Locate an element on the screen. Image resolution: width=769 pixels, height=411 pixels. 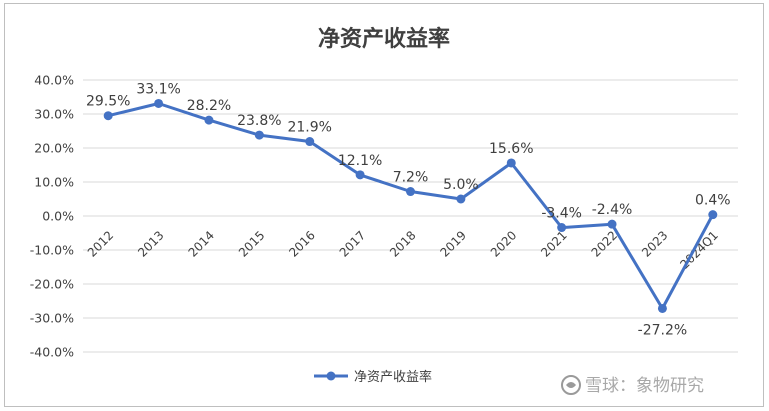
y-tick-label: -10.0% is located at coordinates (52, 250).